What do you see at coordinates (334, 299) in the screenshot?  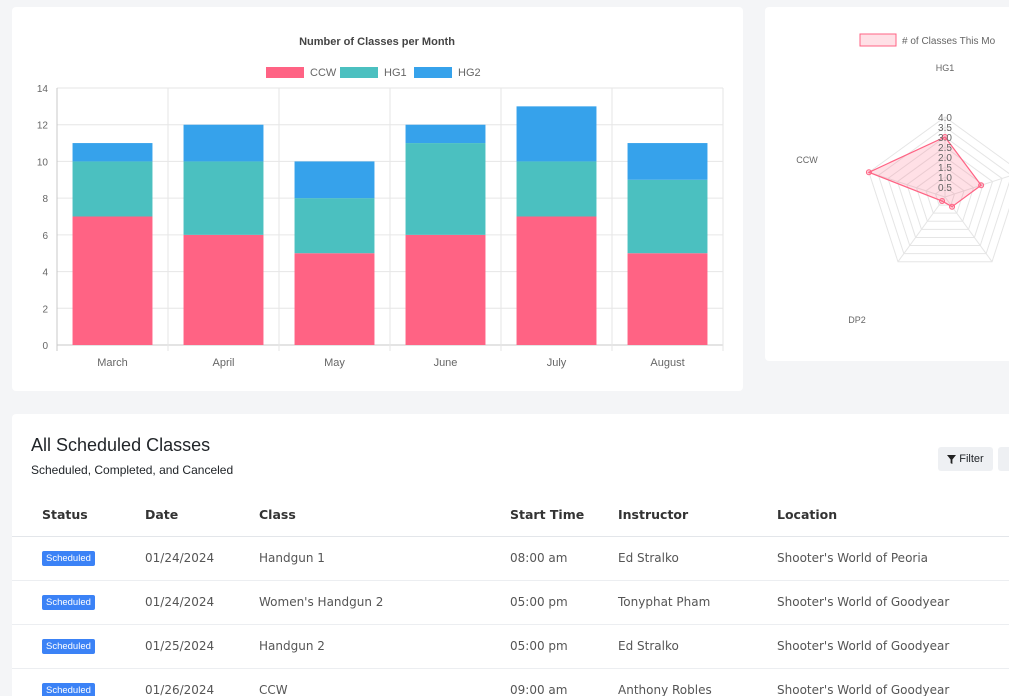 I see `bar-ccw-may` at bounding box center [334, 299].